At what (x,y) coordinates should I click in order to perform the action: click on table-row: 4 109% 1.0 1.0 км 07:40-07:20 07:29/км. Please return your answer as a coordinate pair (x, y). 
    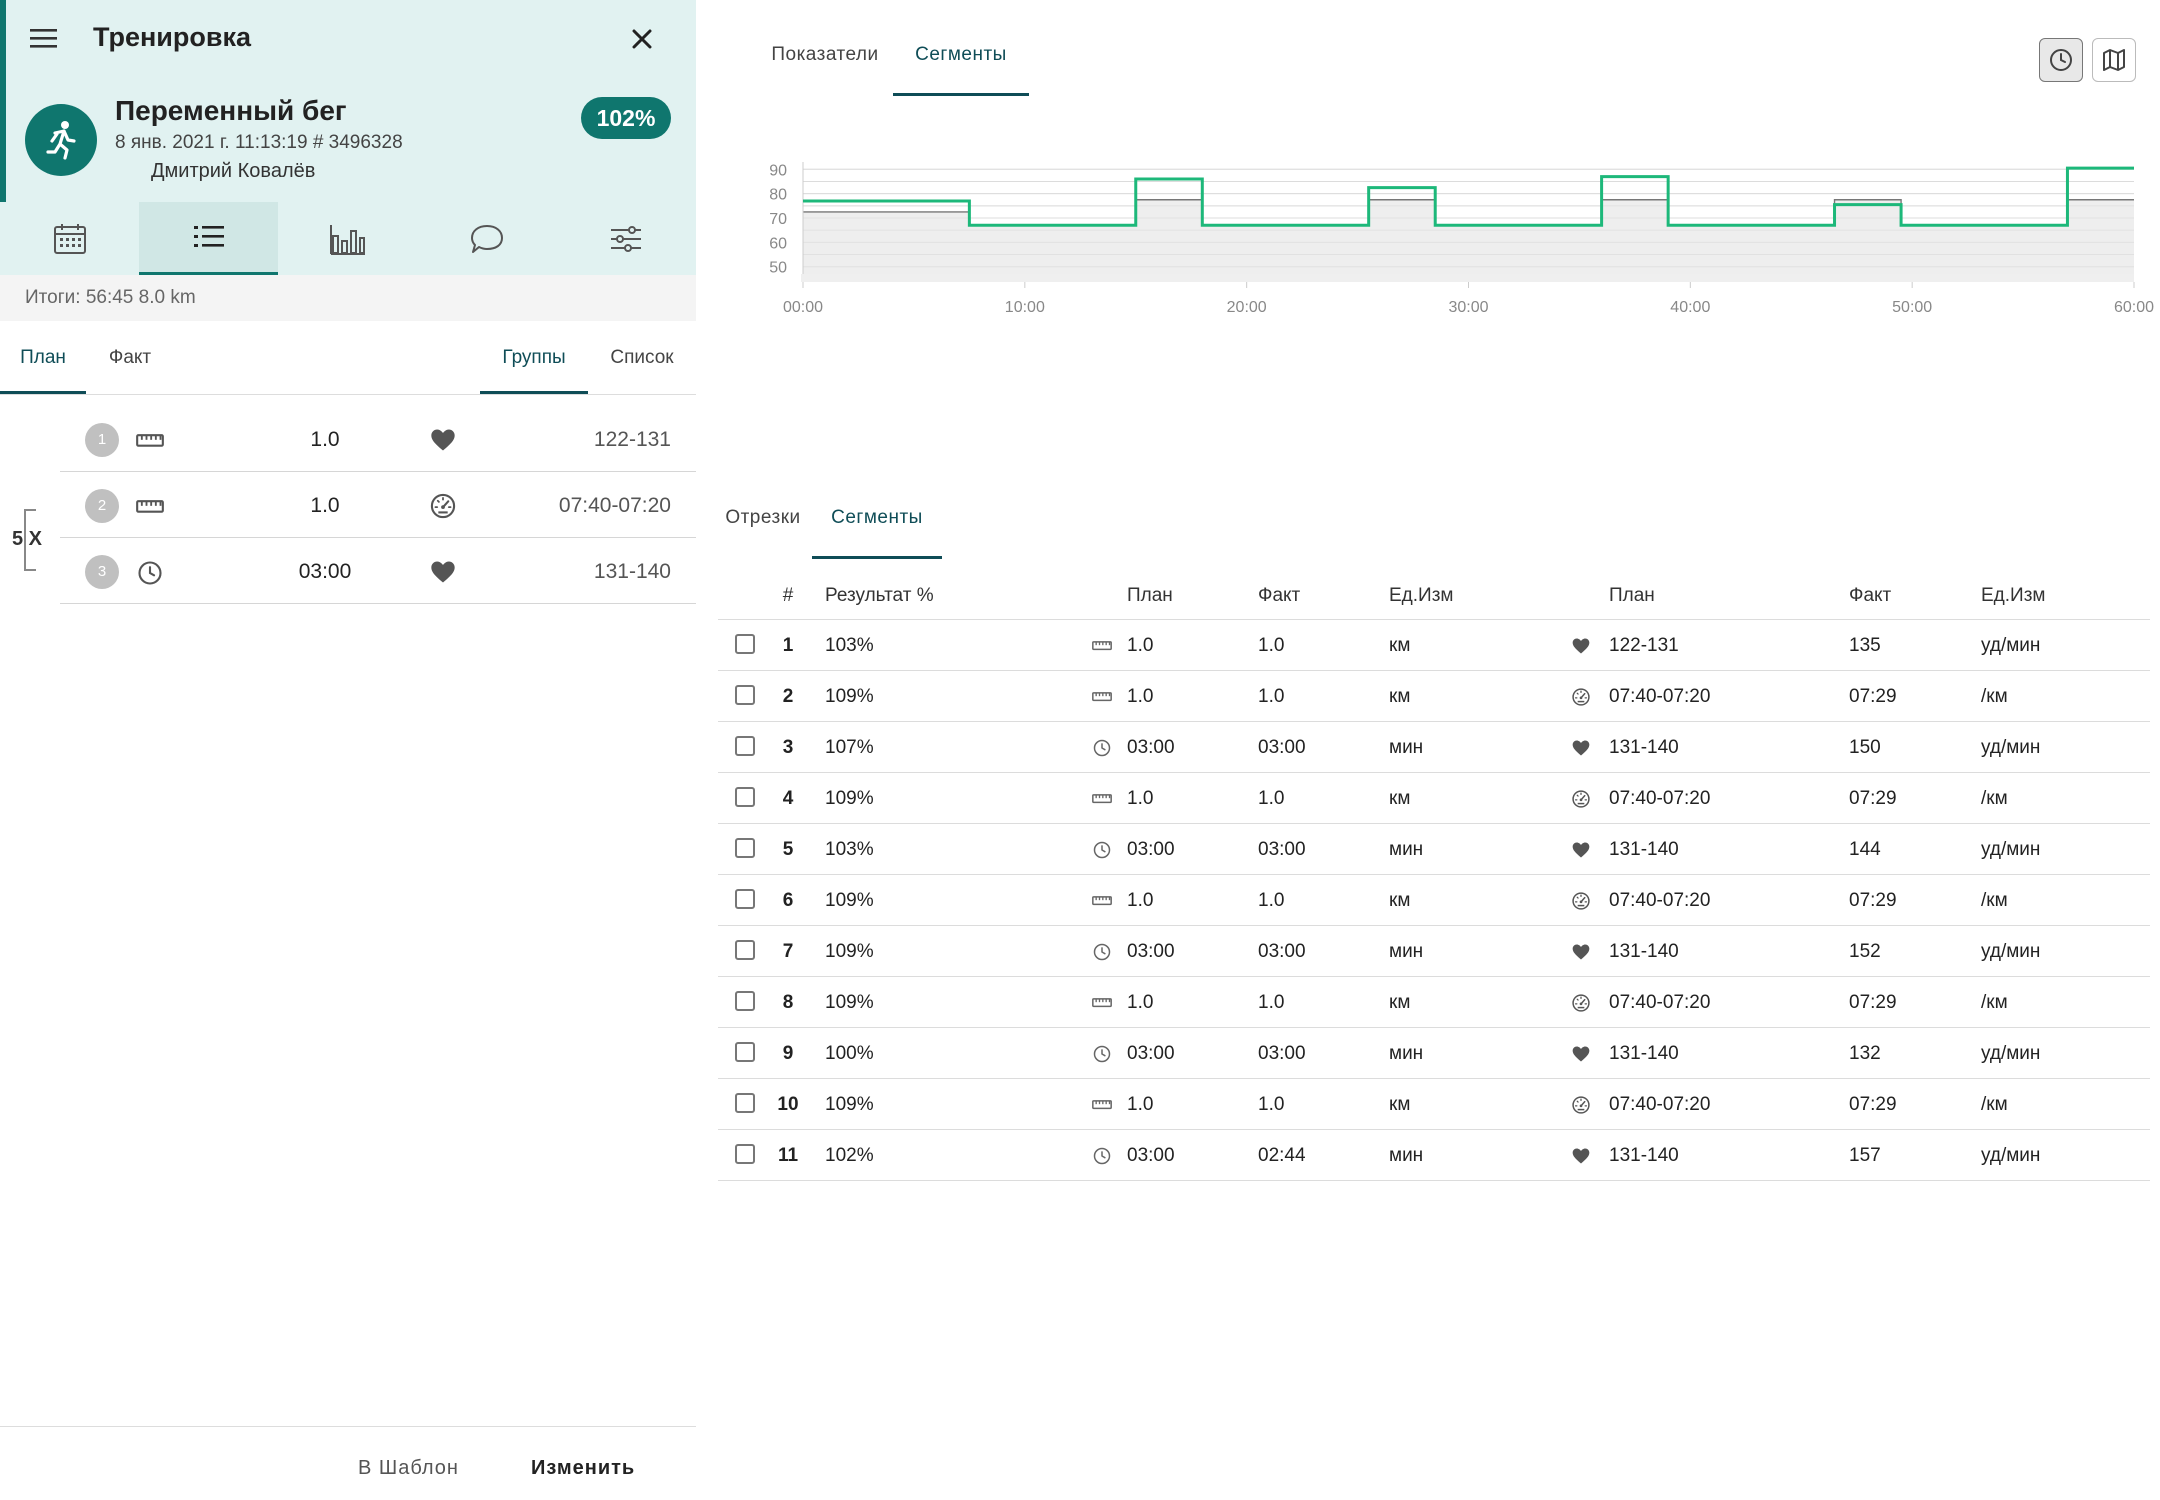
    Looking at the image, I should click on (1434, 798).